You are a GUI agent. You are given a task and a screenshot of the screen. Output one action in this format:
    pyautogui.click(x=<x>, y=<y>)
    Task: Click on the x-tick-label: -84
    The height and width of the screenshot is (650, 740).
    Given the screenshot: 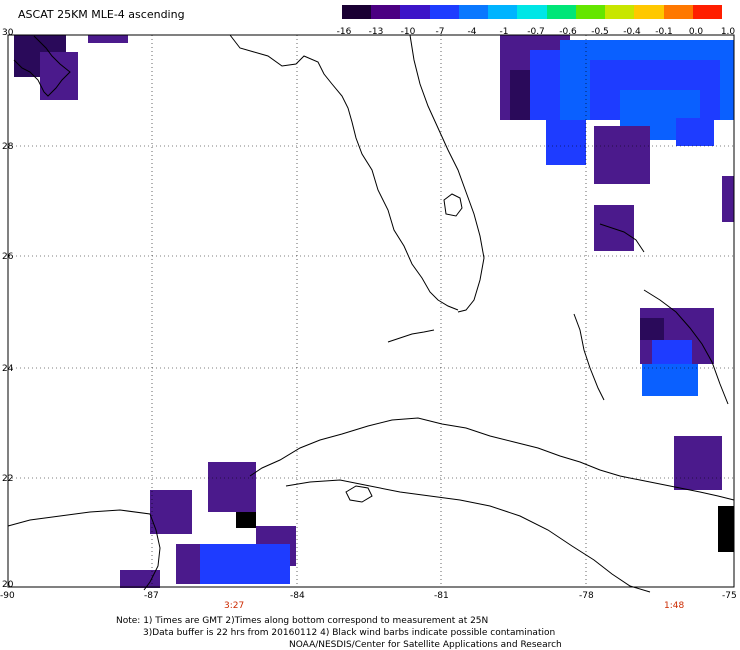 What is the action you would take?
    pyautogui.click(x=297, y=596)
    